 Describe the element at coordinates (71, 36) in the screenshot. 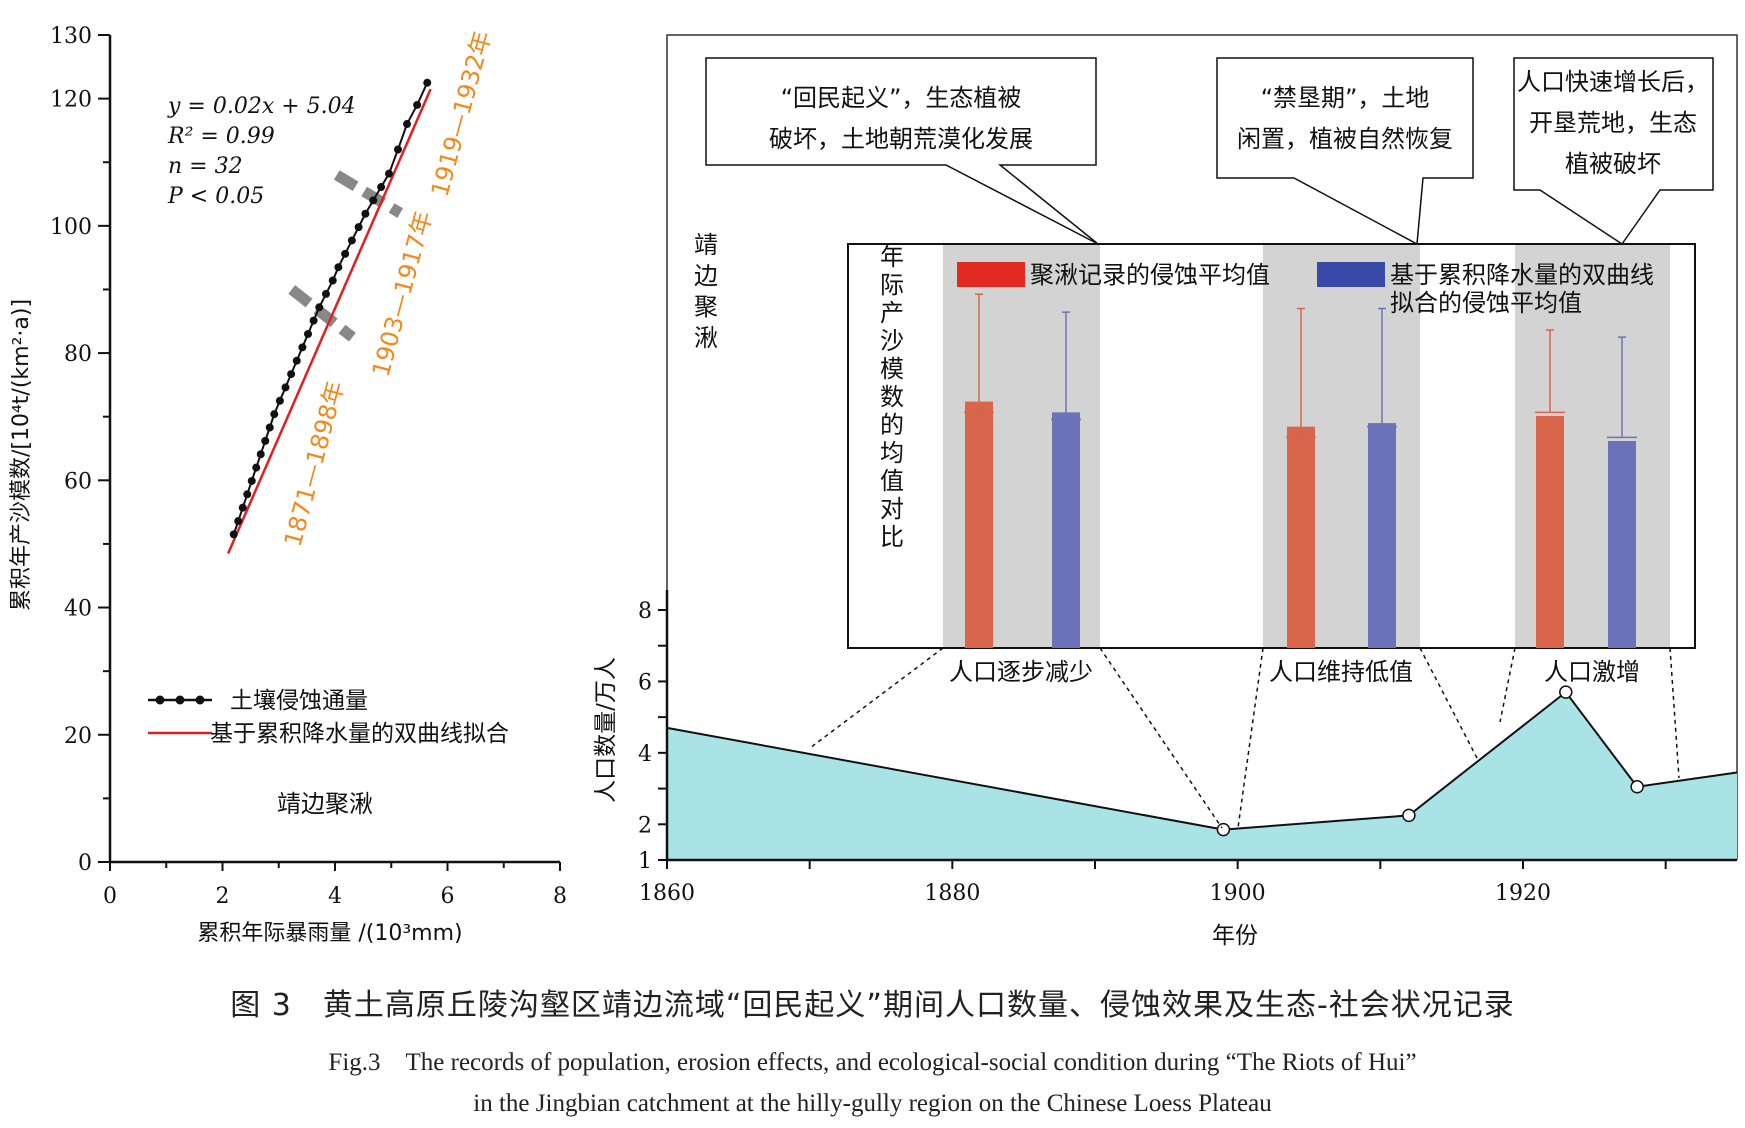

I see `left-y-tick-label: 130` at that location.